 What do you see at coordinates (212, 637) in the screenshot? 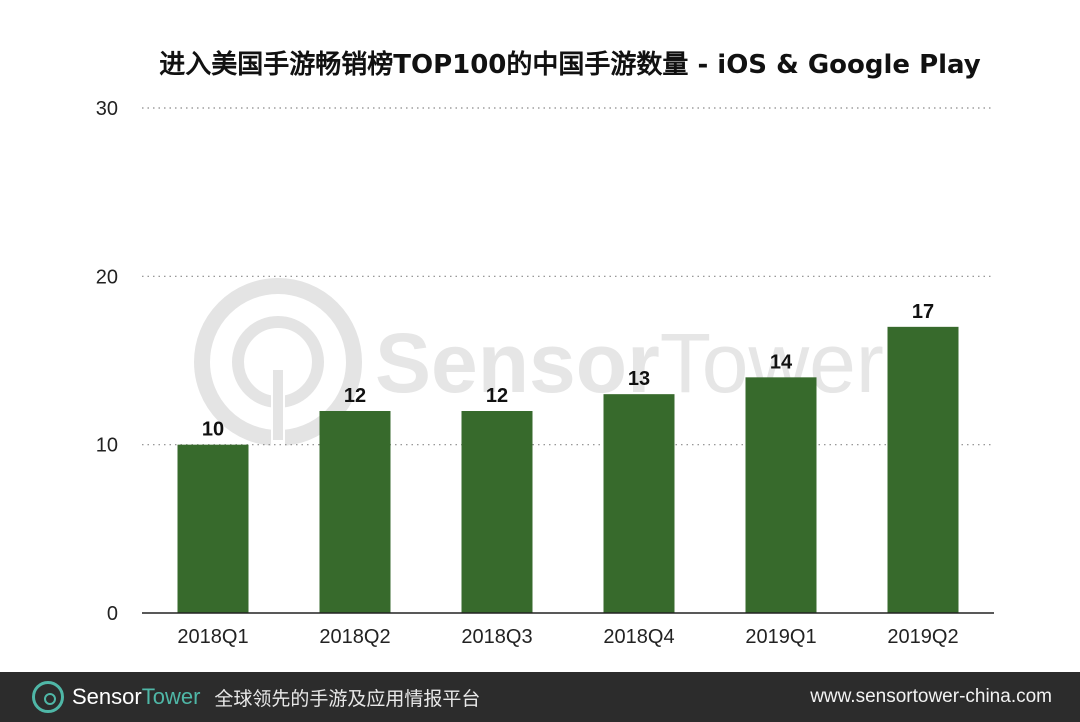
I see `x-tick-label-2018Q1: 2018Q1` at bounding box center [212, 637].